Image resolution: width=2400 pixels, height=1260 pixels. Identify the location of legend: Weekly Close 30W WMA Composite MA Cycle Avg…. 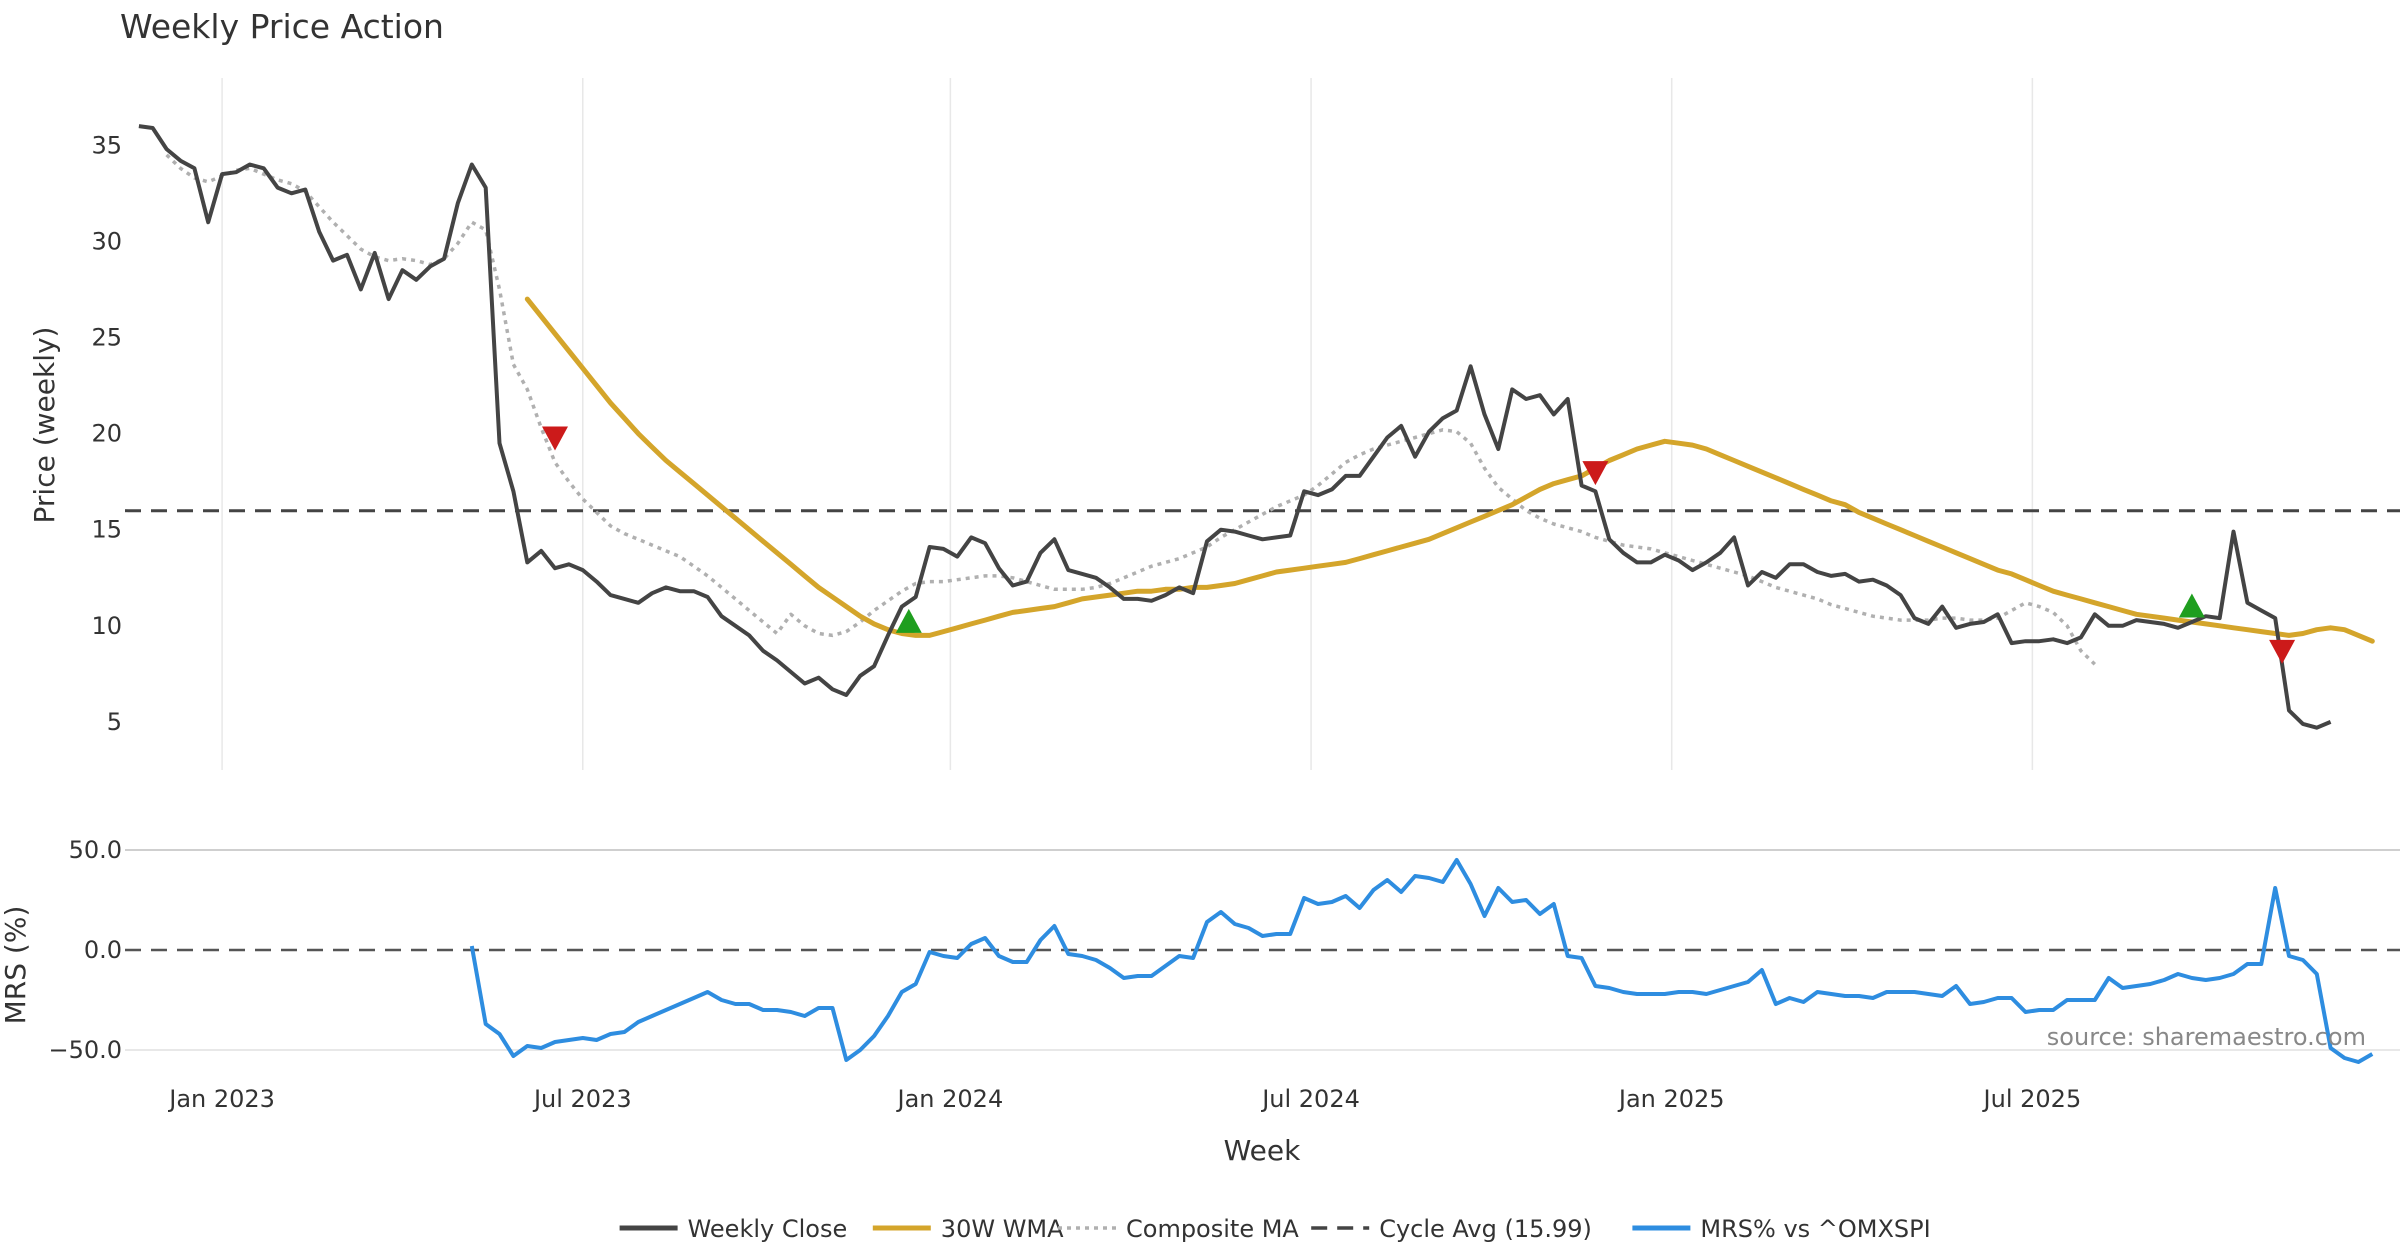
(1275, 1229).